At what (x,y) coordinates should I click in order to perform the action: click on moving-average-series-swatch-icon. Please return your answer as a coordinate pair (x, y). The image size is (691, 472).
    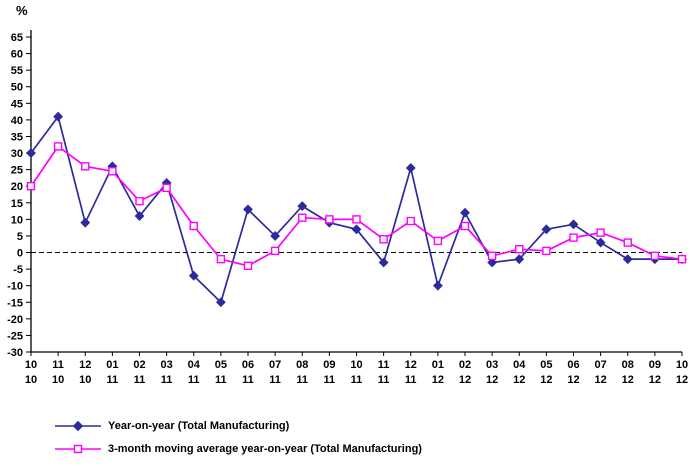
    Looking at the image, I should click on (78, 449).